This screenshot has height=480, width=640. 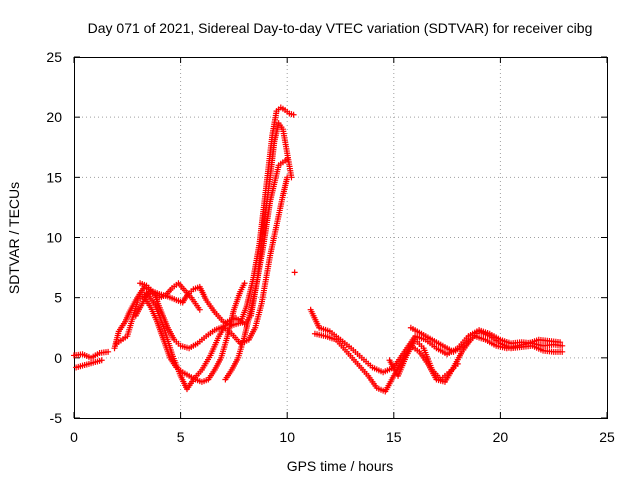 I want to click on y-tick-label: -5, so click(x=56, y=418).